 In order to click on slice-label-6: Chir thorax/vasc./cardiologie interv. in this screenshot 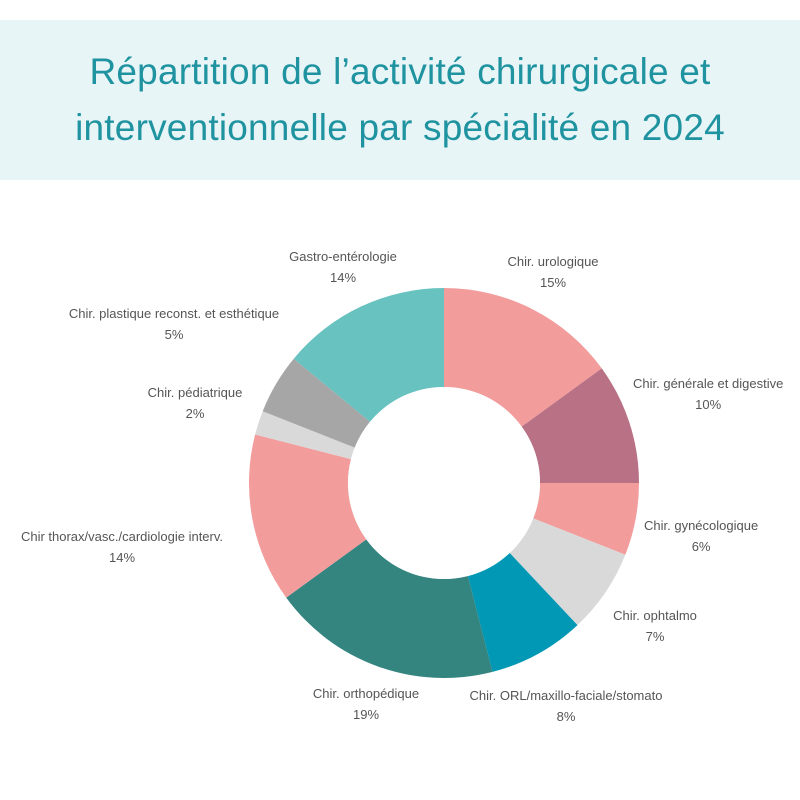, I will do `click(122, 536)`.